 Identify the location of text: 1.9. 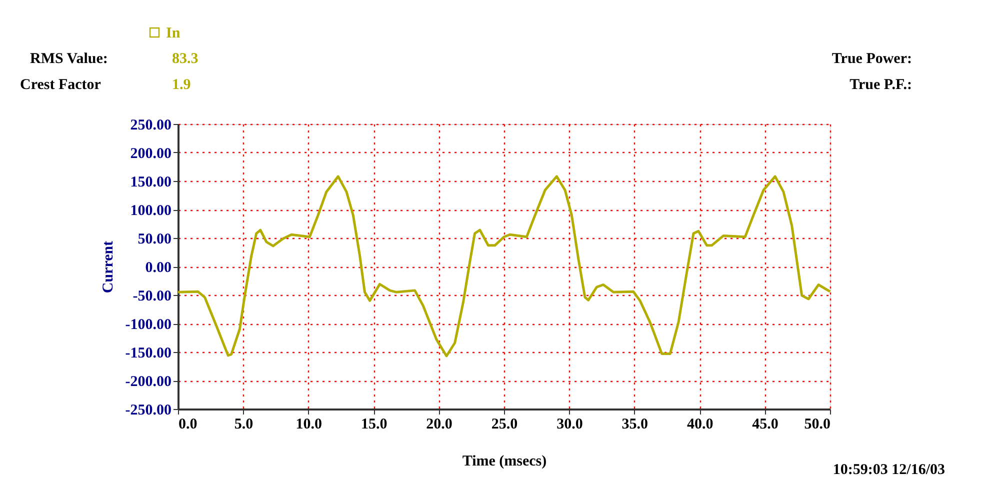
(181, 85).